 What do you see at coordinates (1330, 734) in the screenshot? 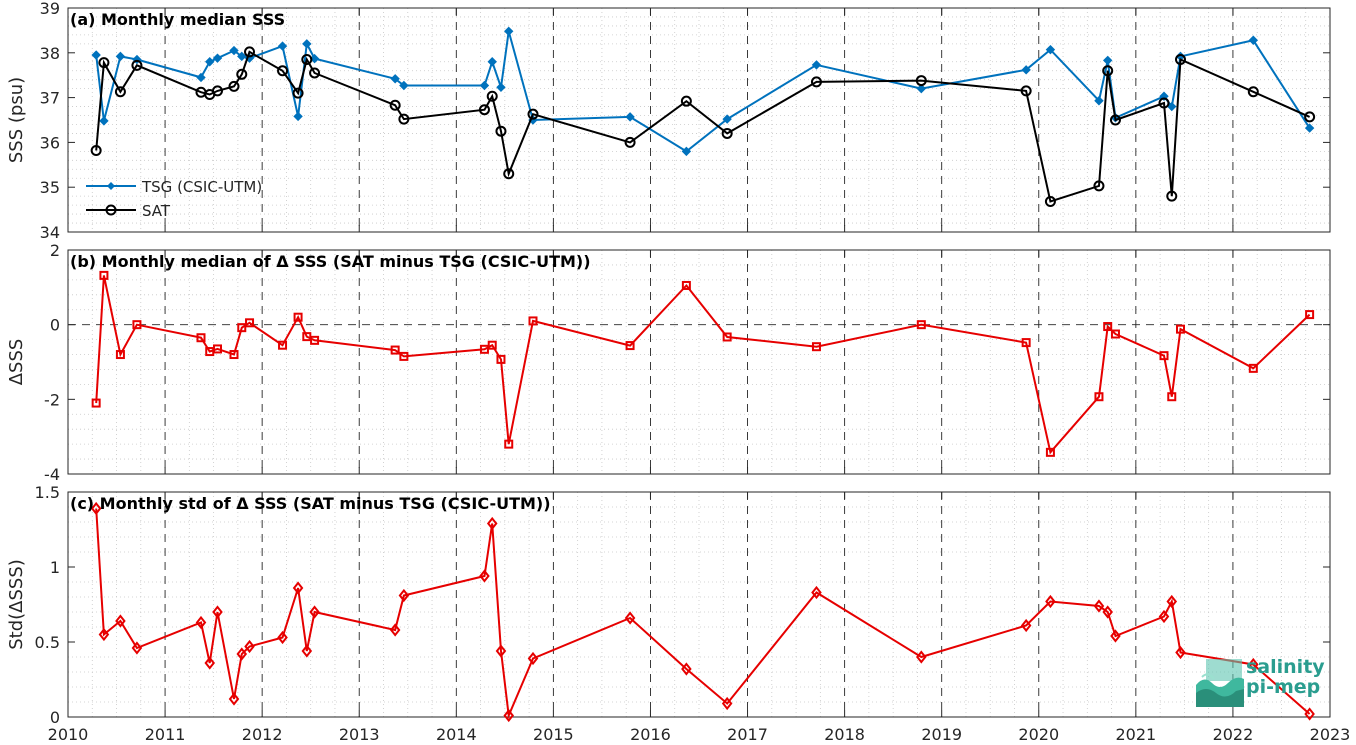
I see `x-tick-label: 2023` at bounding box center [1330, 734].